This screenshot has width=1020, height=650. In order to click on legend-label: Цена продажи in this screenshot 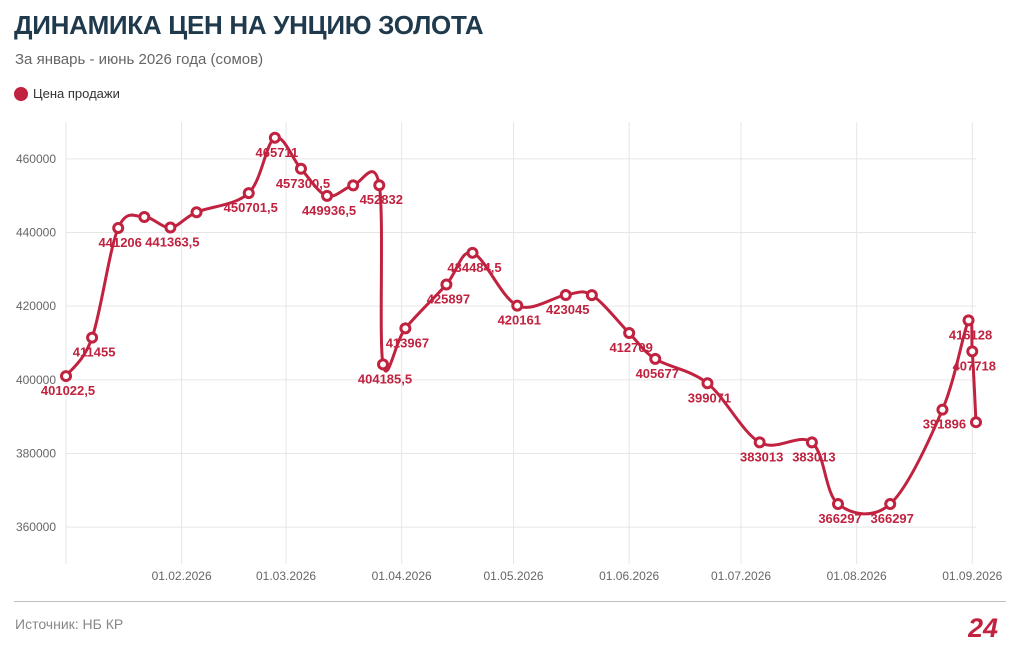, I will do `click(76, 93)`.